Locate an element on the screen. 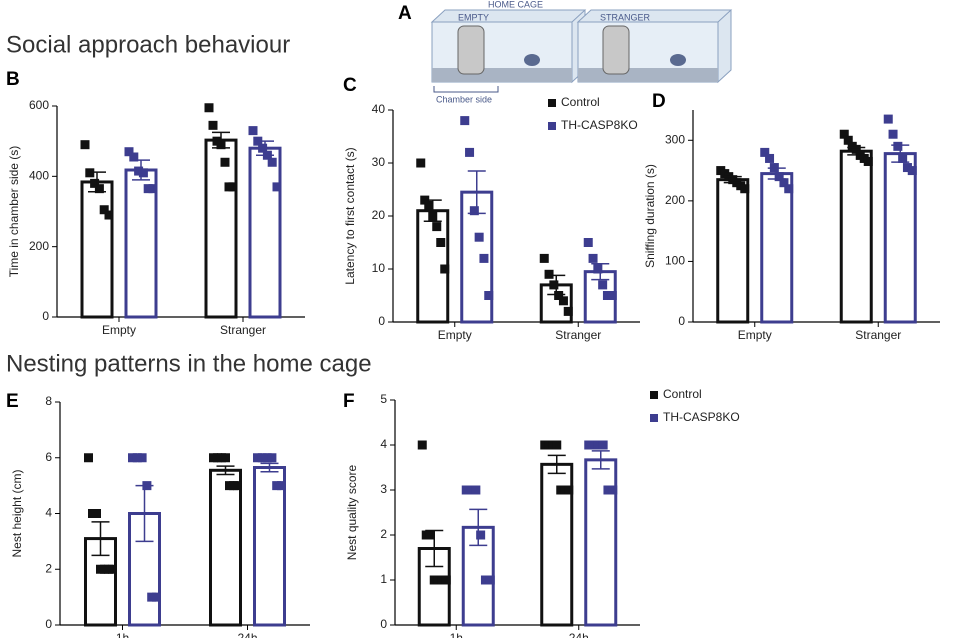  bedding is located at coordinates (648, 75).